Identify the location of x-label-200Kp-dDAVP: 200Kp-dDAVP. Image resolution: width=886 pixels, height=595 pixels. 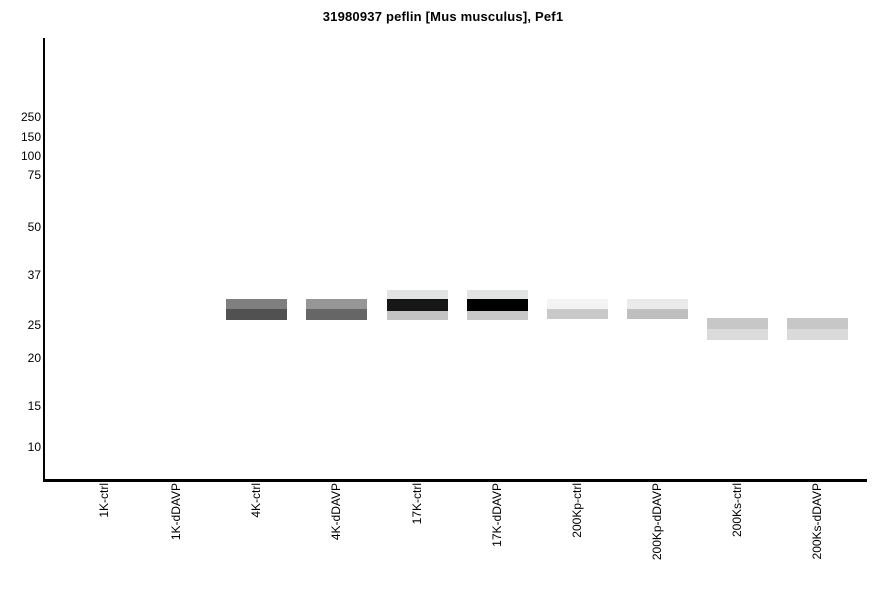
(657, 522).